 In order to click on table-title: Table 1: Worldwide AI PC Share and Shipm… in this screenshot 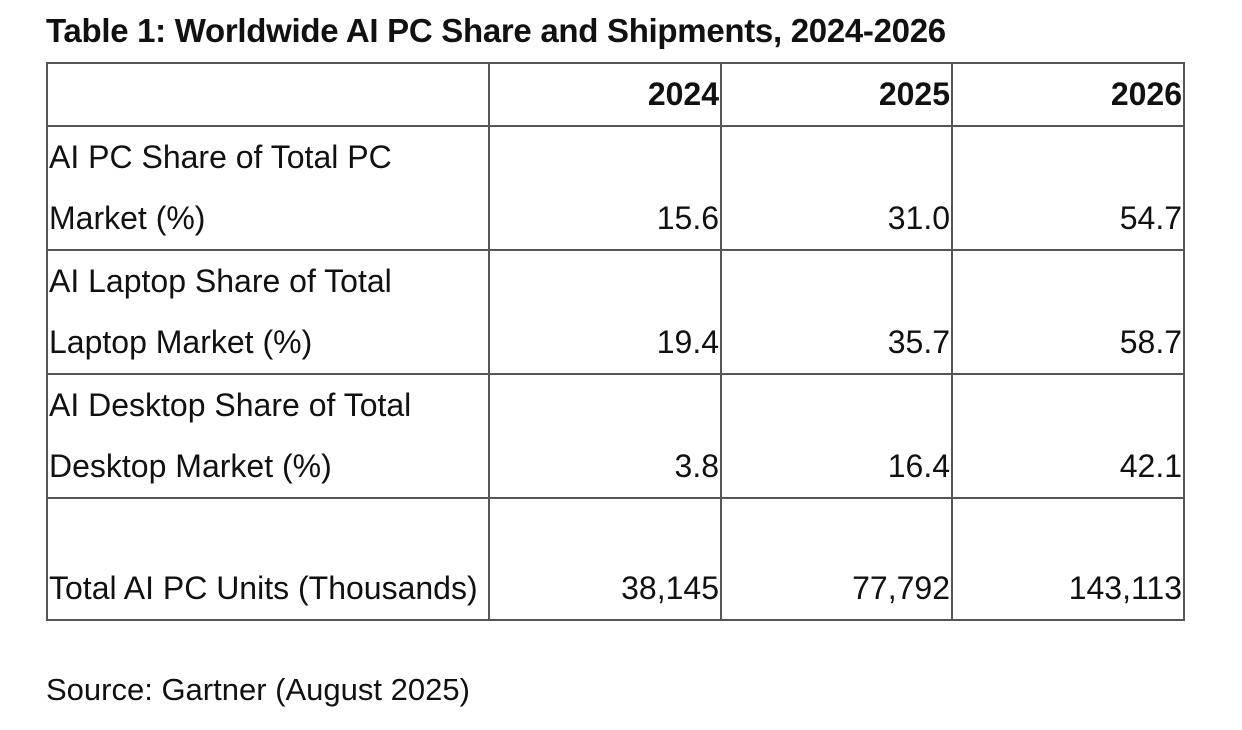, I will do `click(496, 30)`.